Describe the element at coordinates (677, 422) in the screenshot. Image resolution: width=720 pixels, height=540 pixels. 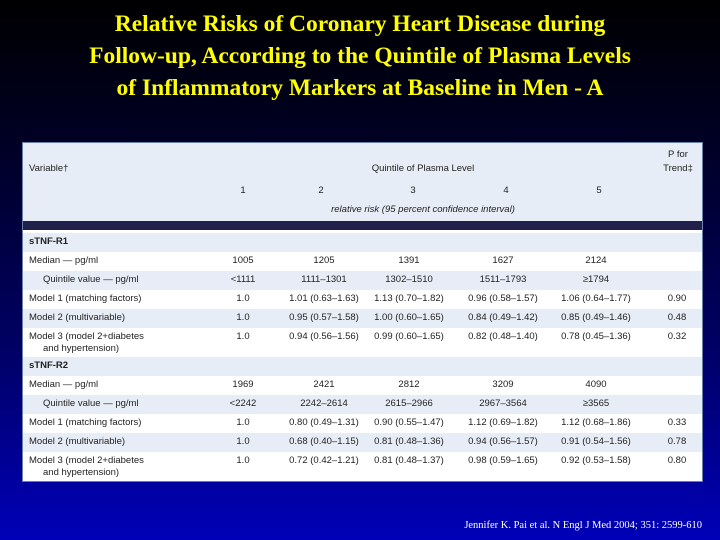
I see `p-trend-cell: 0.33` at that location.